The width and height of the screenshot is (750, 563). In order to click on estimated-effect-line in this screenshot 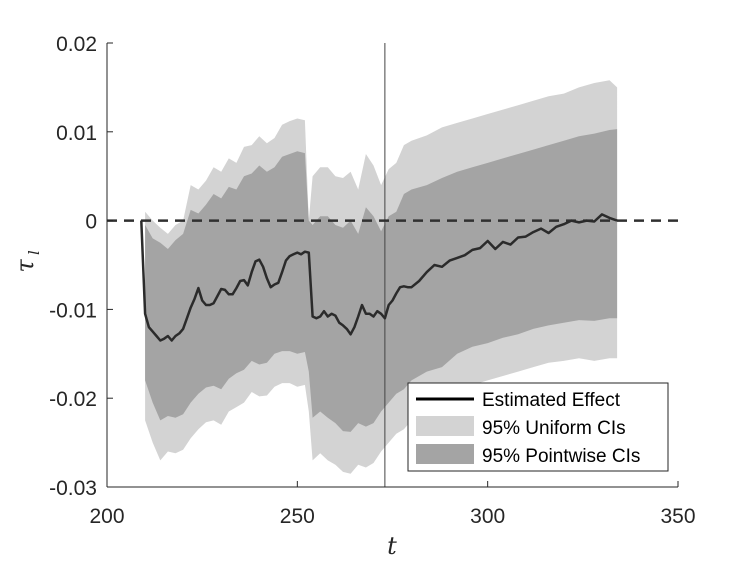, I will do `click(379, 277)`.